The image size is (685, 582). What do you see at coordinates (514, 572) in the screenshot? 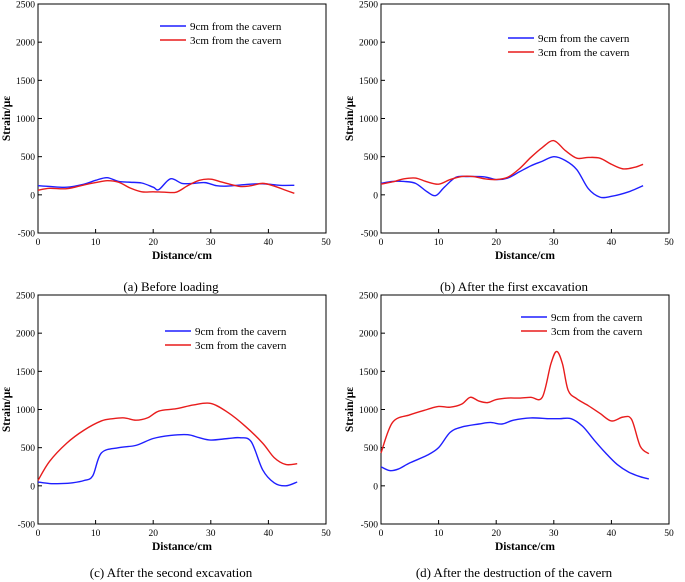
I see `chart-d-caption: (d) After the destruction of the cavern` at bounding box center [514, 572].